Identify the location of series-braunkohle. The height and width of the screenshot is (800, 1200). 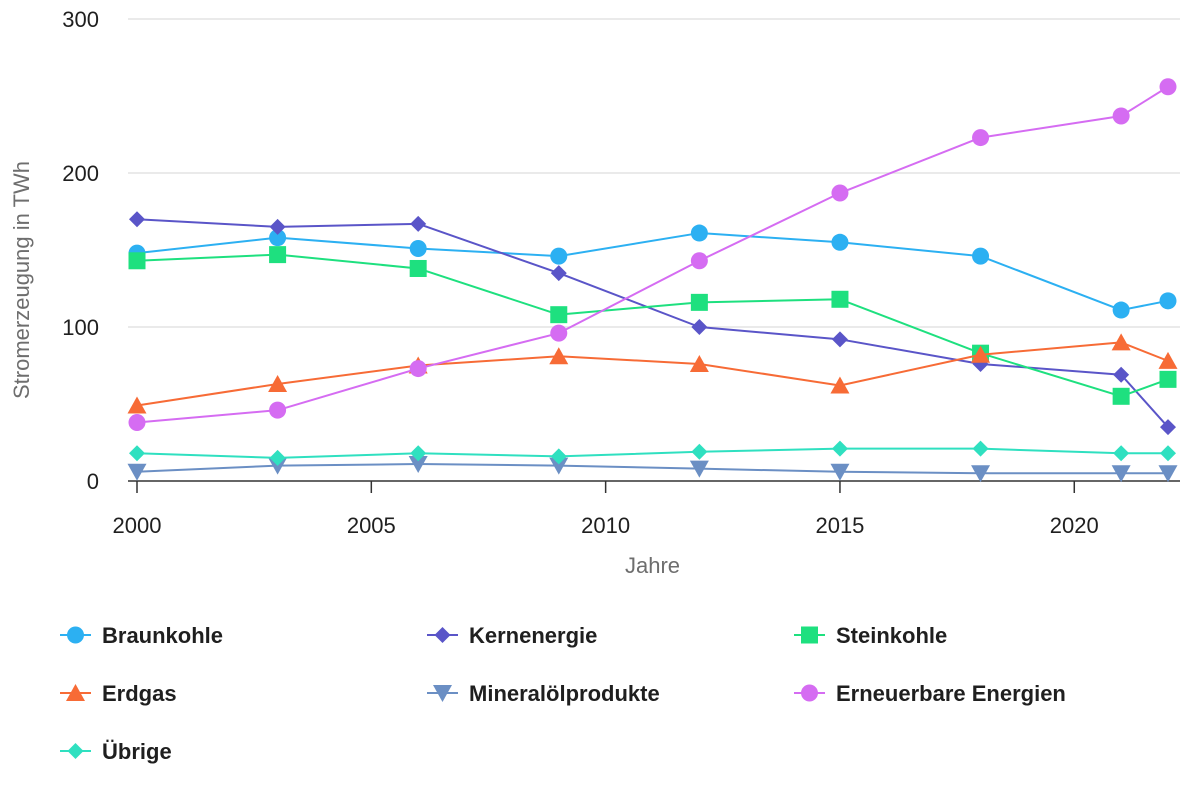
(652, 271).